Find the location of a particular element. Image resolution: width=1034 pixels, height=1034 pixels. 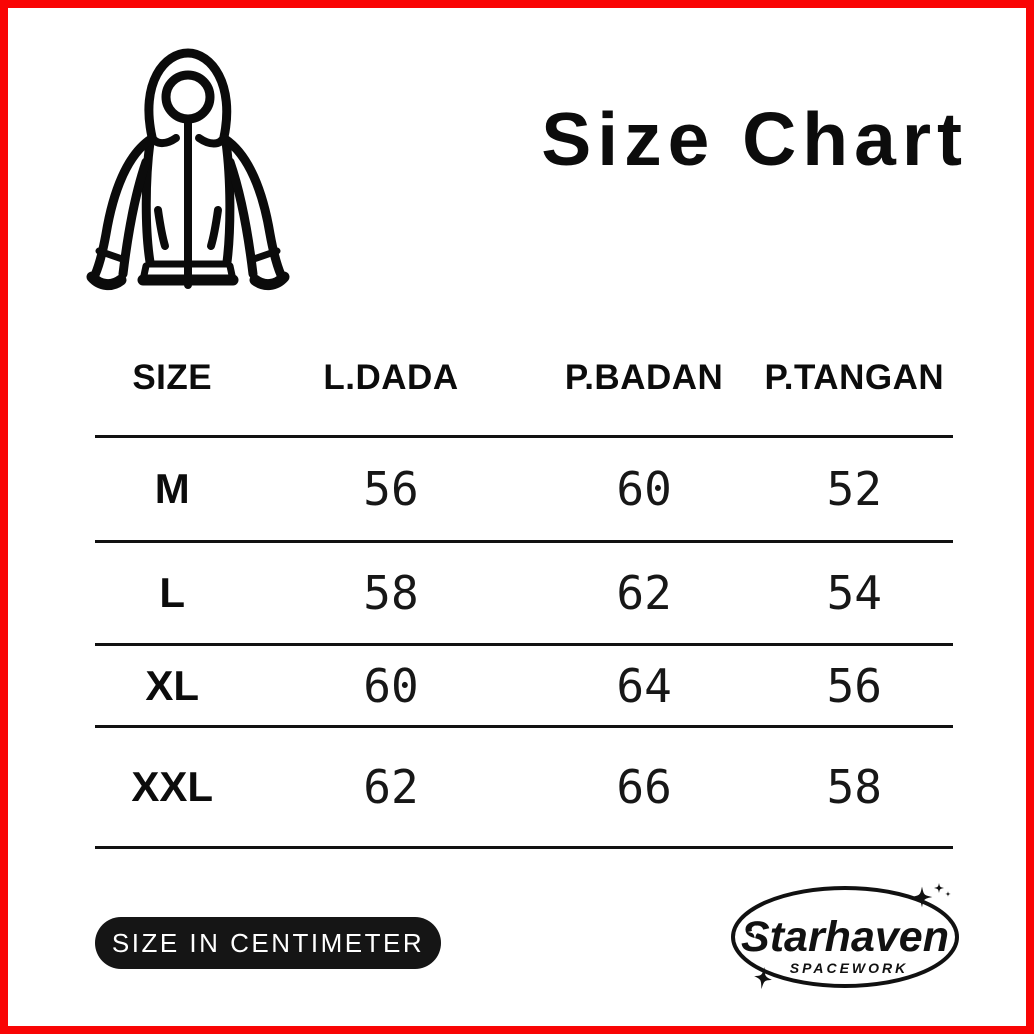

starhaven-logo: Starhaven SPACEWORK is located at coordinates (845, 936).